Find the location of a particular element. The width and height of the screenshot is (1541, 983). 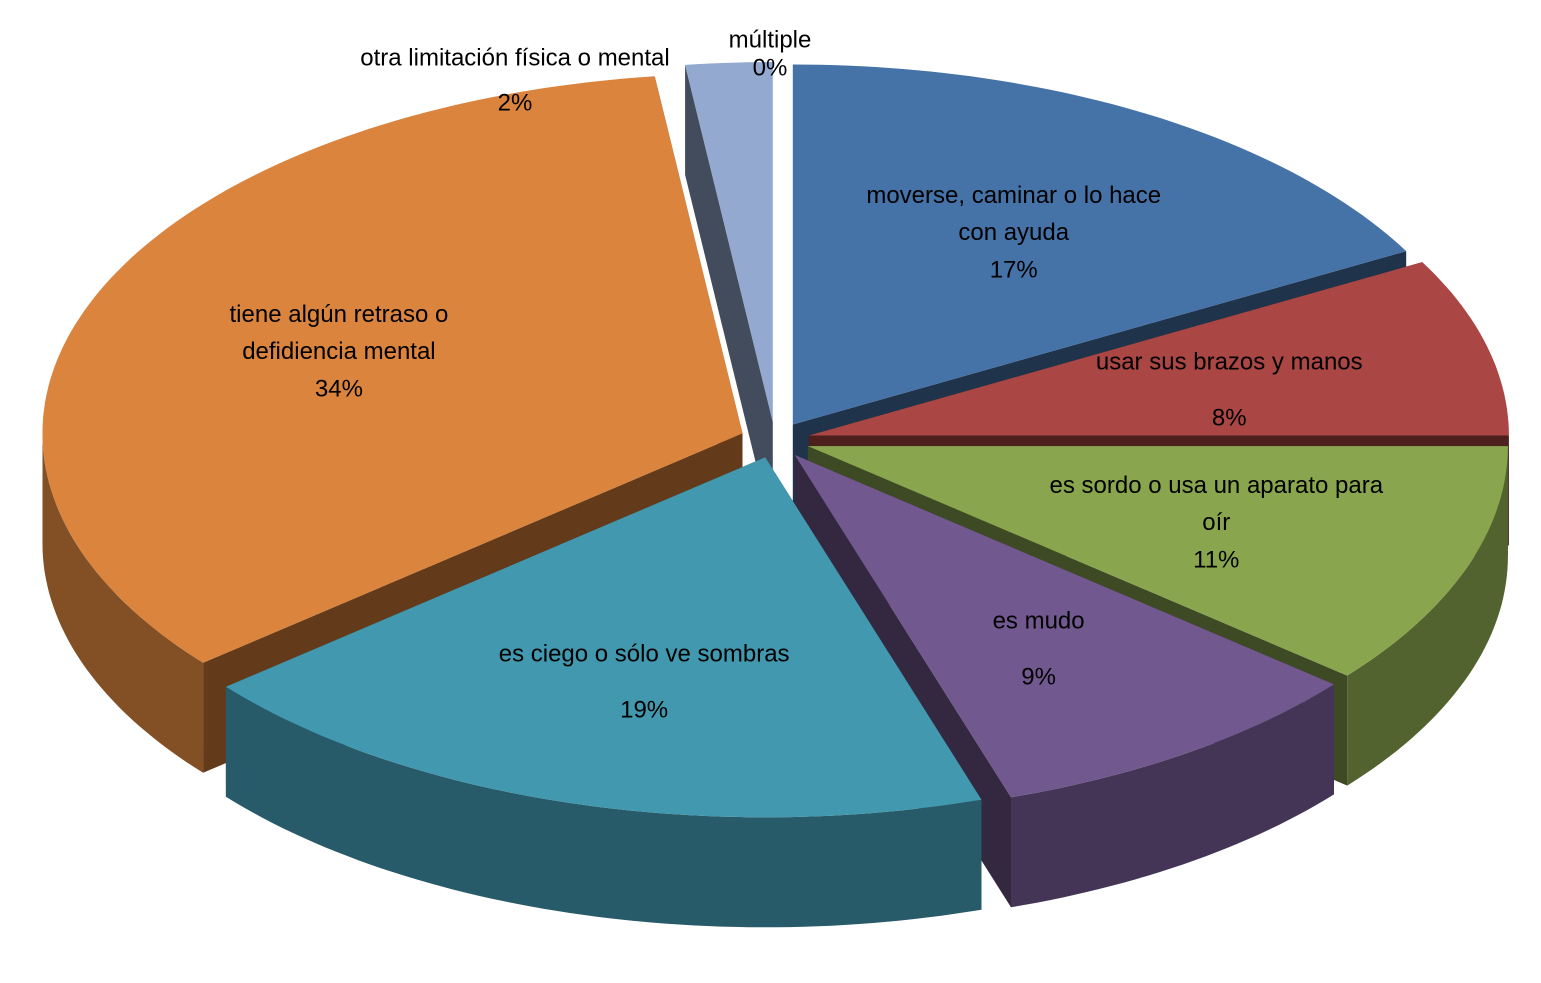

slice-value-label: 19% is located at coordinates (644, 710).